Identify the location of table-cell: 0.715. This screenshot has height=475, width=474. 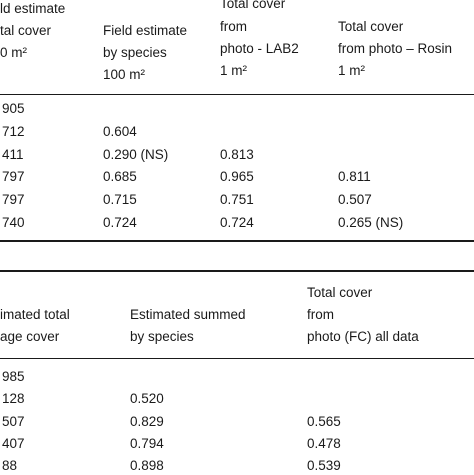
(120, 199).